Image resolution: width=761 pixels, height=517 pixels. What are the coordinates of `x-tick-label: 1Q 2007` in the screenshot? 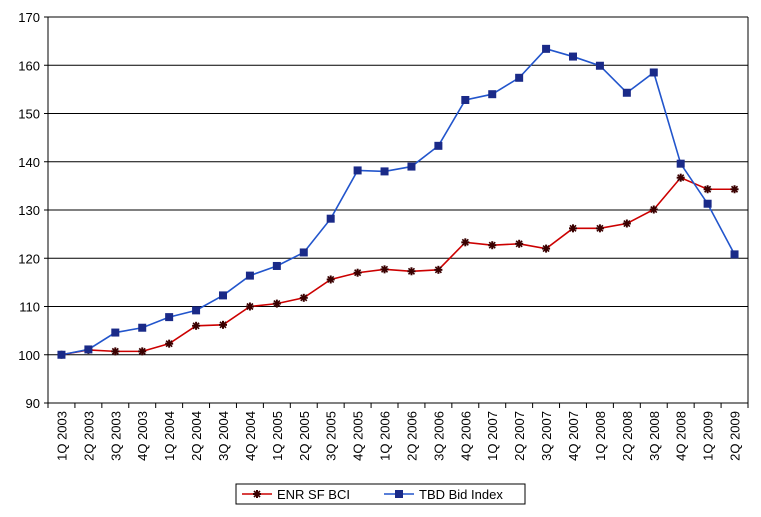 It's located at (492, 436).